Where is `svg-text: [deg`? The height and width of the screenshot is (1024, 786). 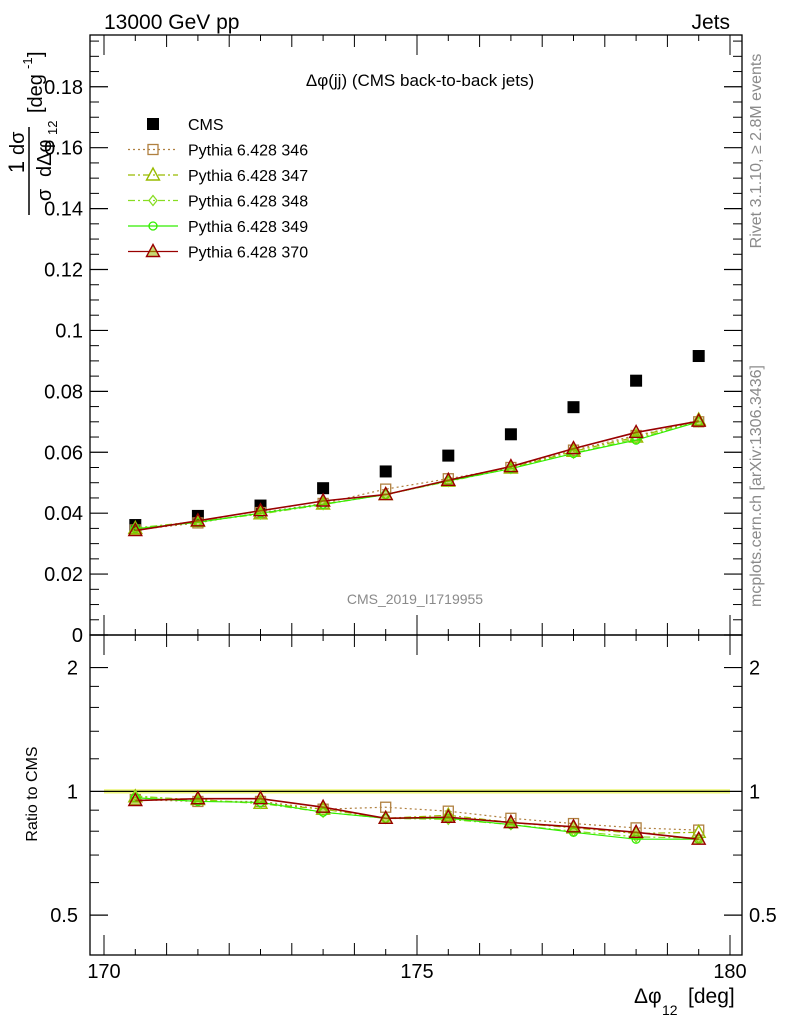
svg-text: [deg is located at coordinates (36, 93).